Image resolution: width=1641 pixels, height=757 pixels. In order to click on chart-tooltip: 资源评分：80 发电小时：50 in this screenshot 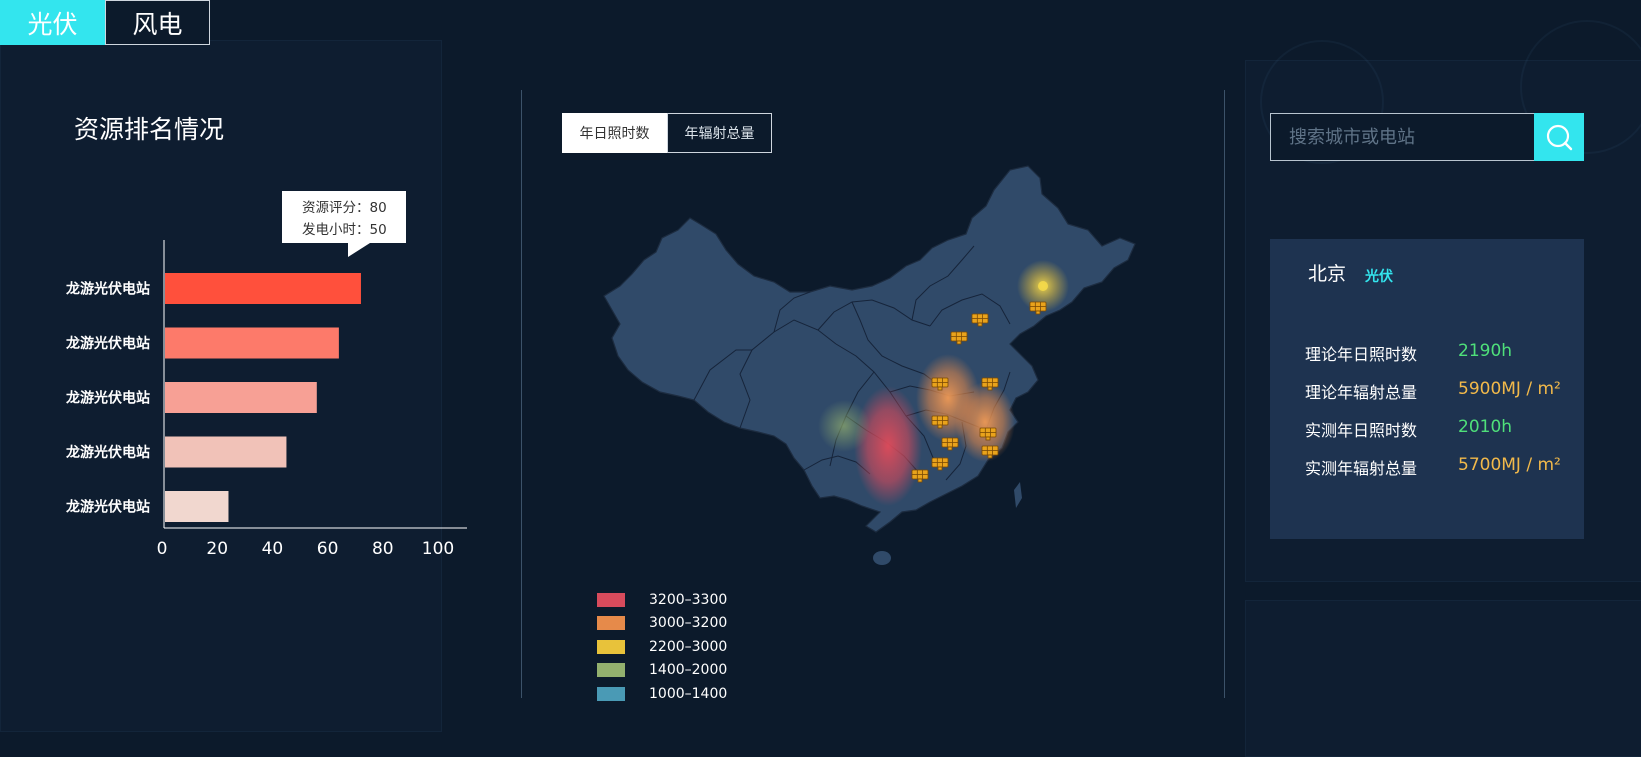, I will do `click(344, 224)`.